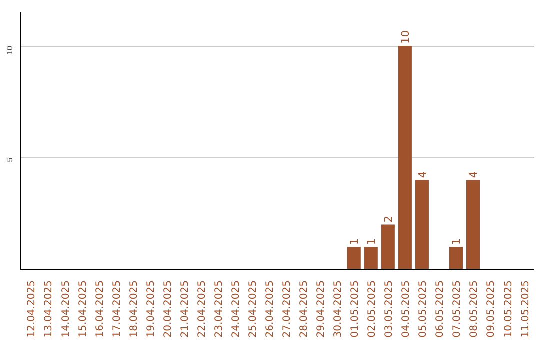  I want to click on x-tick-label: 30.04.2025, so click(338, 309).